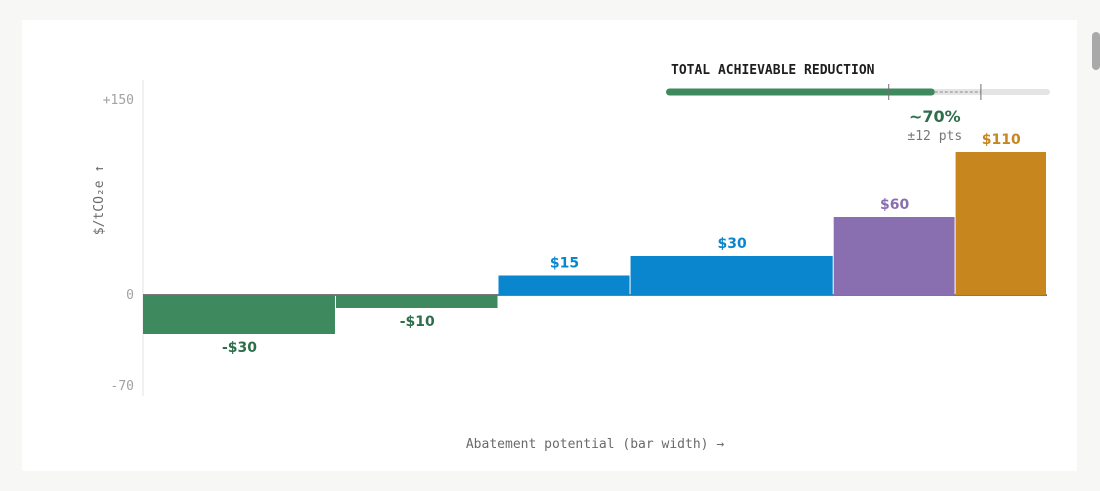  What do you see at coordinates (934, 136) in the screenshot?
I see `total-reduction-uncertainty: ±12 pts` at bounding box center [934, 136].